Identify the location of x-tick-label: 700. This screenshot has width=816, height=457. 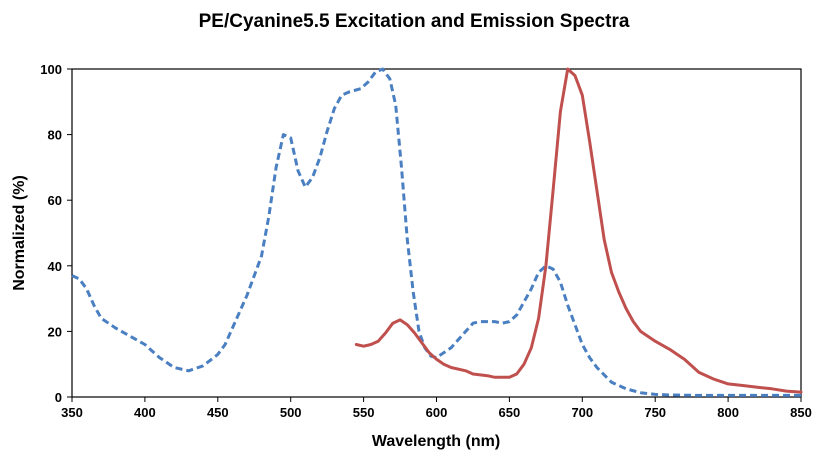
(582, 412).